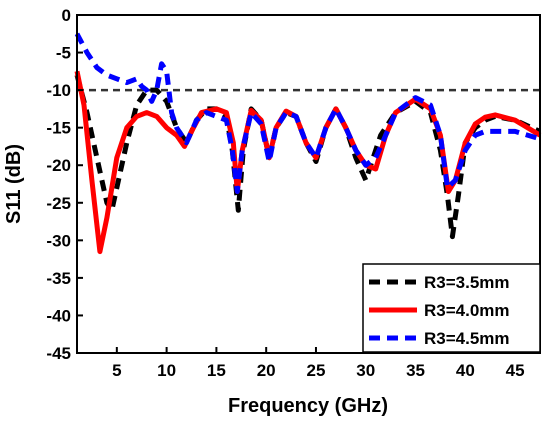 The image size is (550, 423). What do you see at coordinates (58, 90) in the screenshot?
I see `y-tick-label: -10` at bounding box center [58, 90].